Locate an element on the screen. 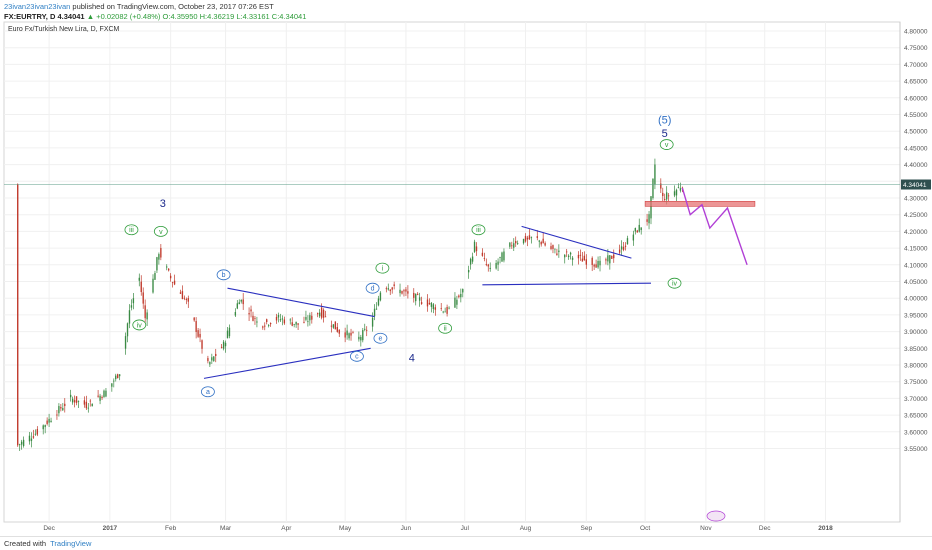  wave-label: iv is located at coordinates (140, 325).